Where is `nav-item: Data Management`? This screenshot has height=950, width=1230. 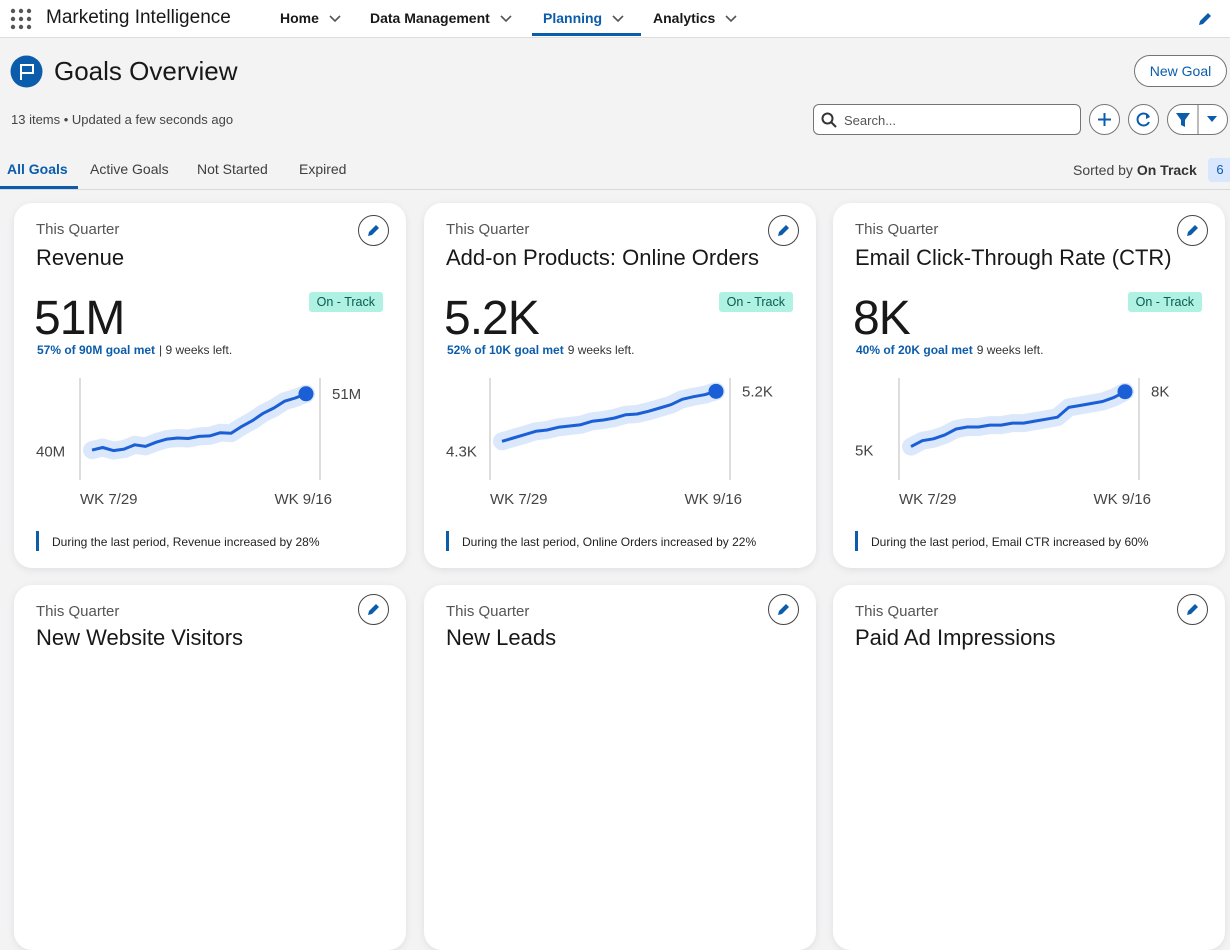
nav-item: Data Management is located at coordinates (441, 18).